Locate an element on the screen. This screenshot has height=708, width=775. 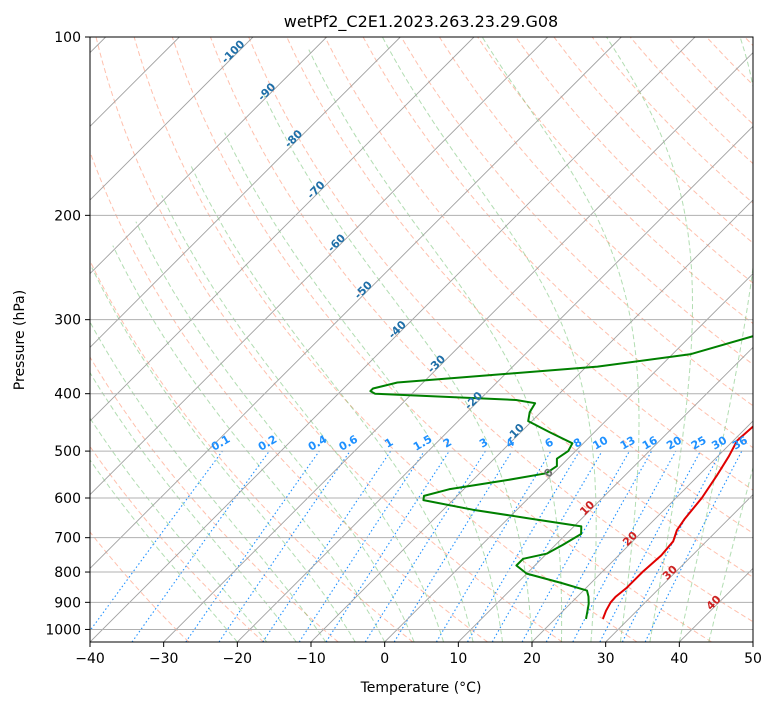
x-tick-label: −30 is located at coordinates (164, 659).